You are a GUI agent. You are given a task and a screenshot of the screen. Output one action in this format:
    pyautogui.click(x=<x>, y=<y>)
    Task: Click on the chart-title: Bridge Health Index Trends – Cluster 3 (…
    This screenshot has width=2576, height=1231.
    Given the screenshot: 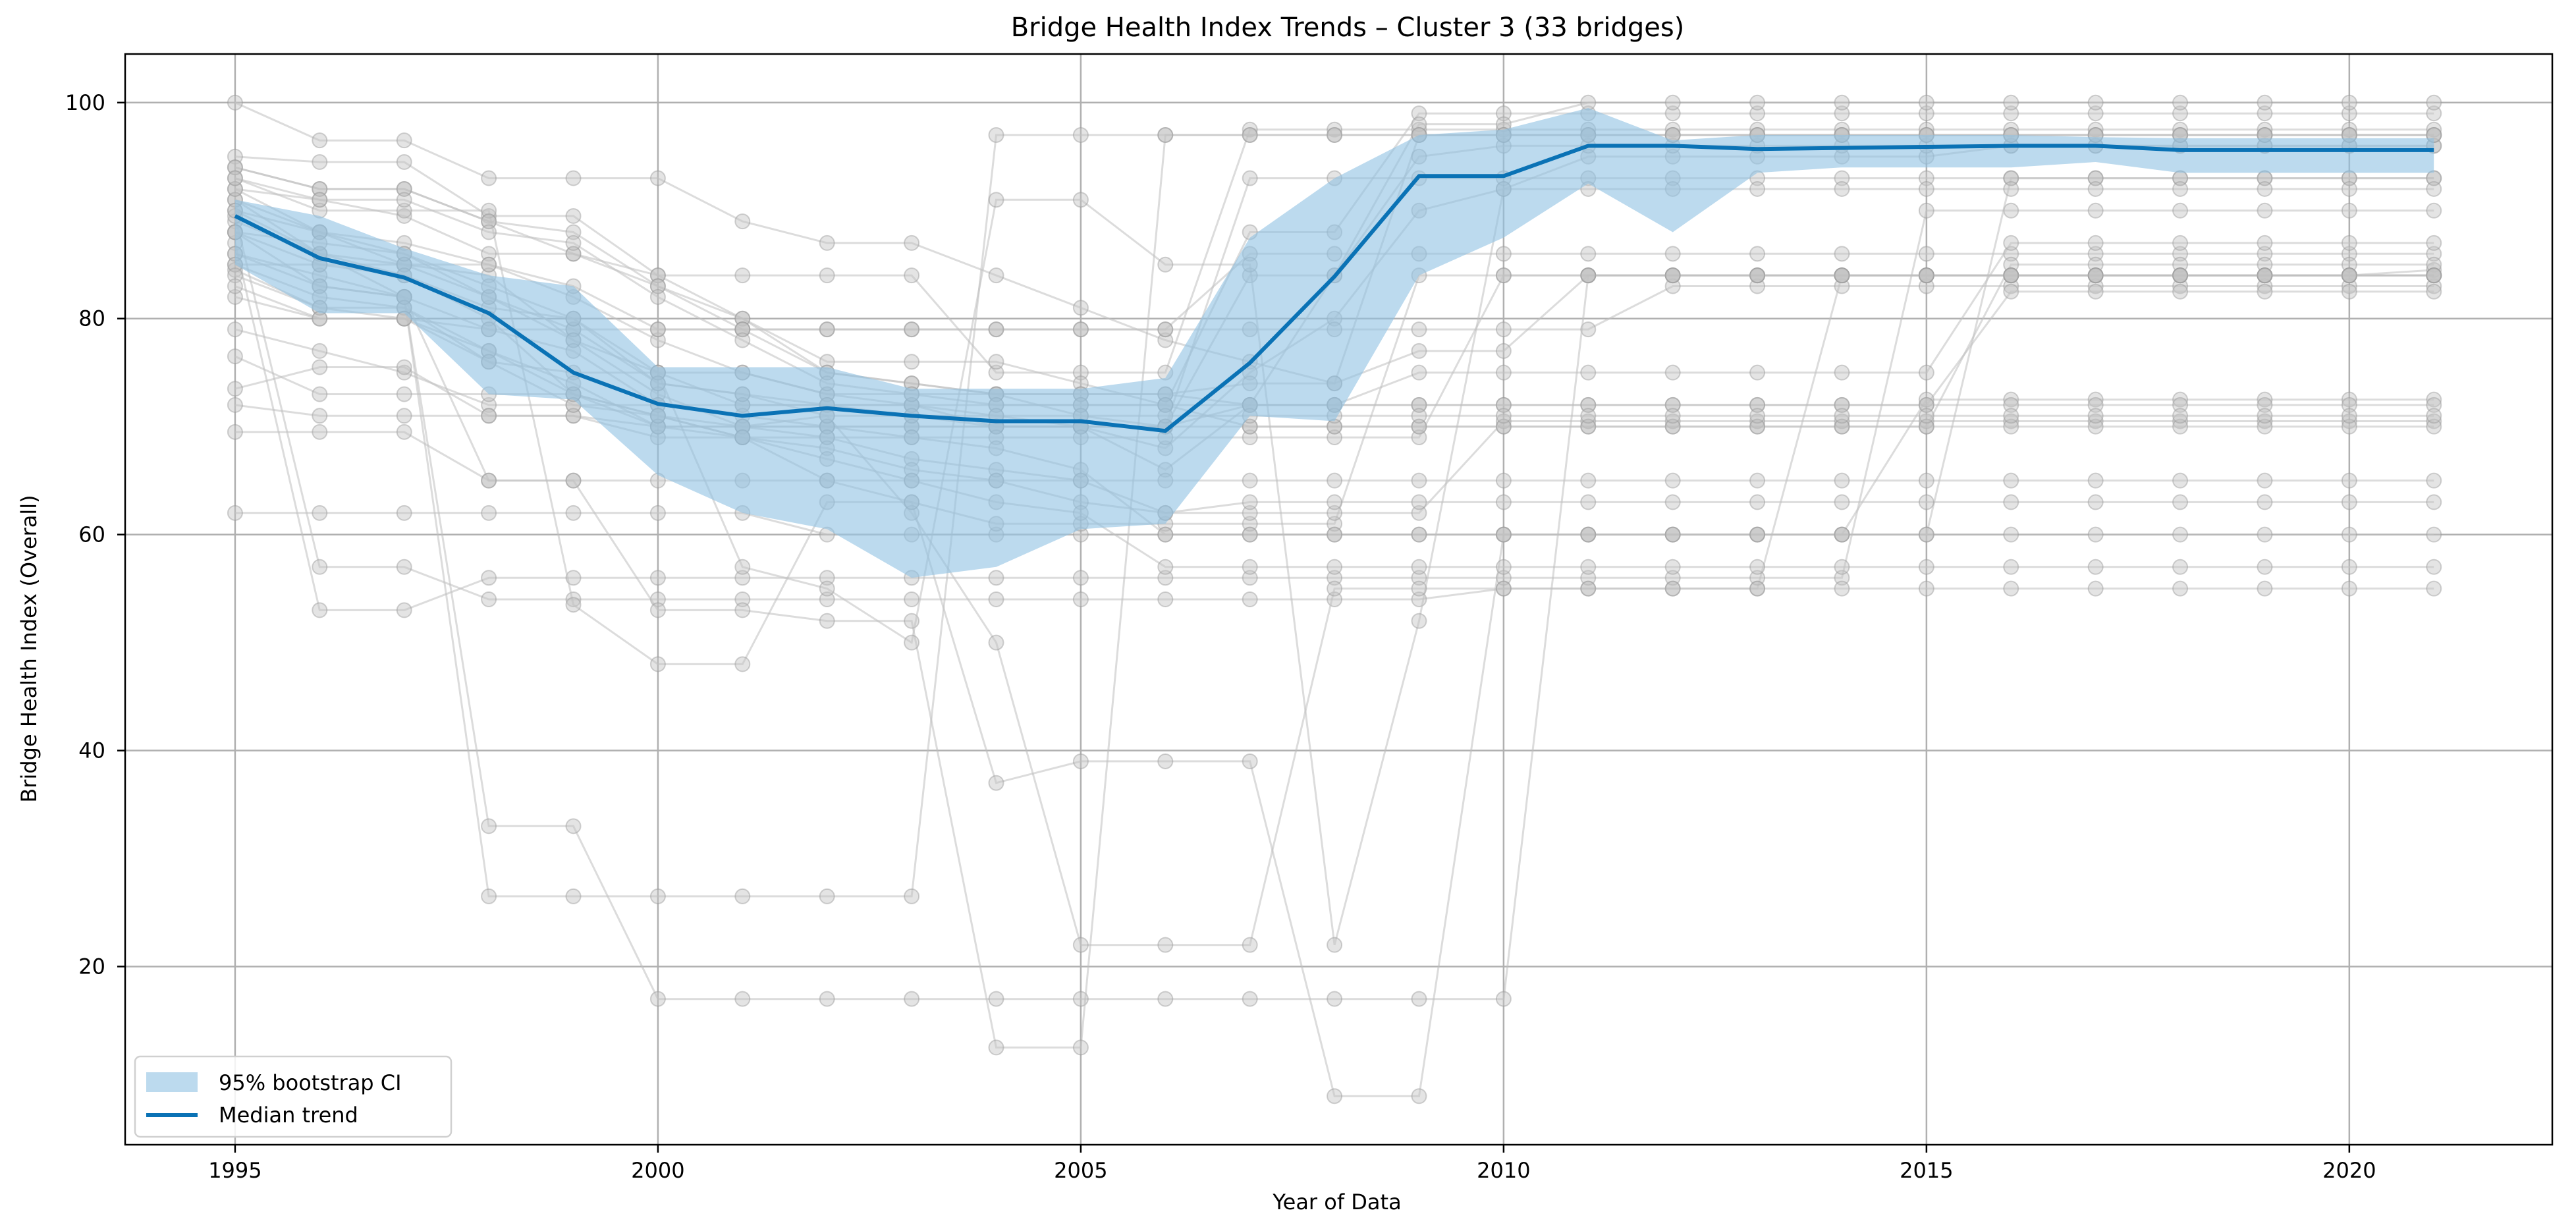 What is the action you would take?
    pyautogui.click(x=1348, y=28)
    